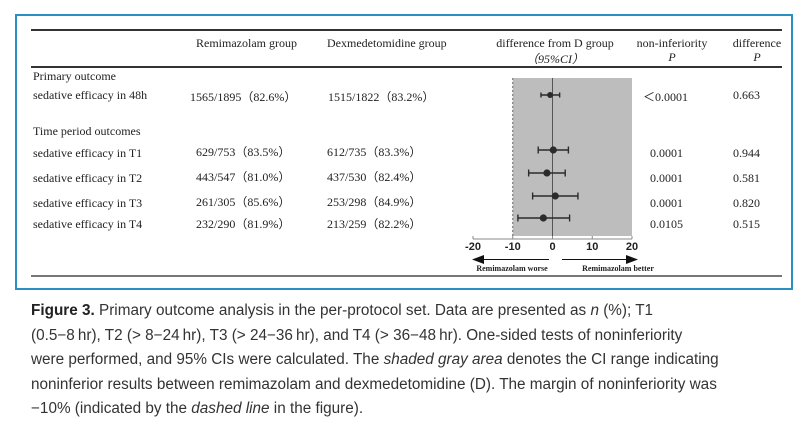 The height and width of the screenshot is (430, 807). I want to click on caption-text: −10% (indicated by the, so click(111, 408).